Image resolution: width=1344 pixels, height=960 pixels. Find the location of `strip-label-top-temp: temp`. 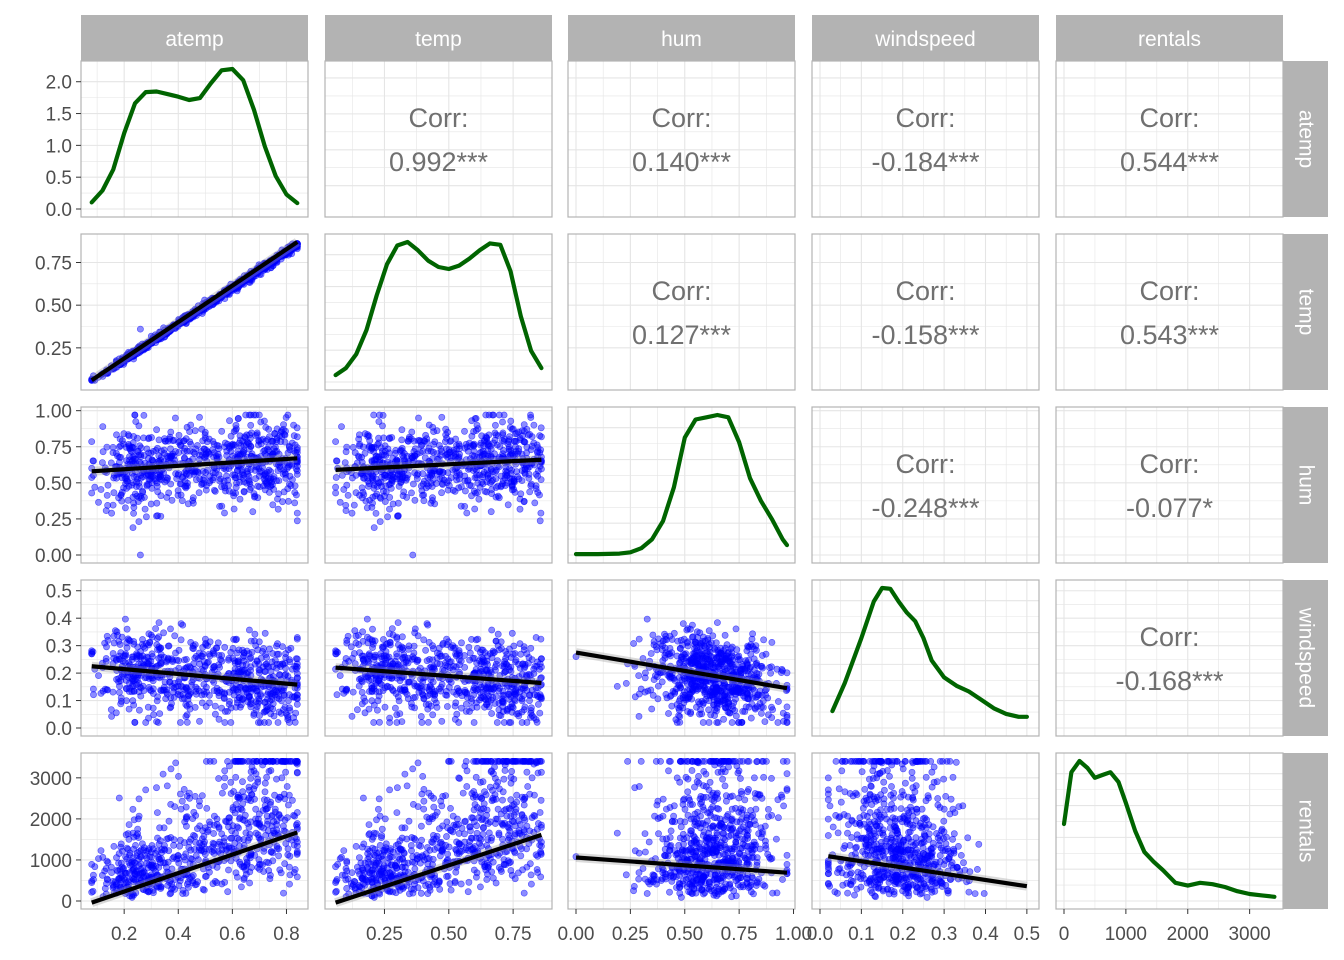

strip-label-top-temp: temp is located at coordinates (438, 39).